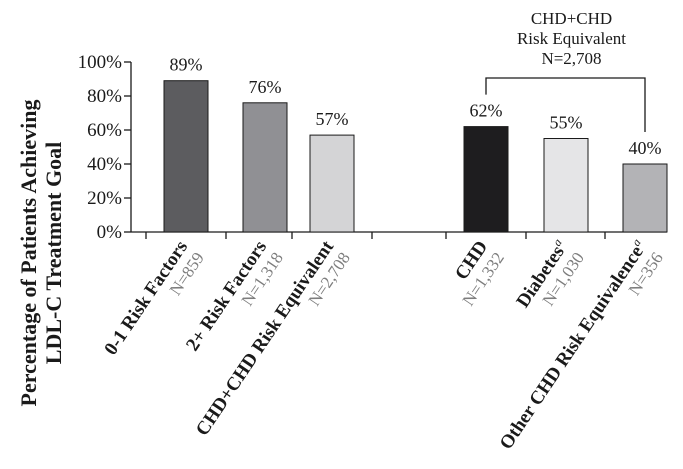 This screenshot has height=469, width=683. Describe the element at coordinates (265, 87) in the screenshot. I see `data-label: 76%` at that location.